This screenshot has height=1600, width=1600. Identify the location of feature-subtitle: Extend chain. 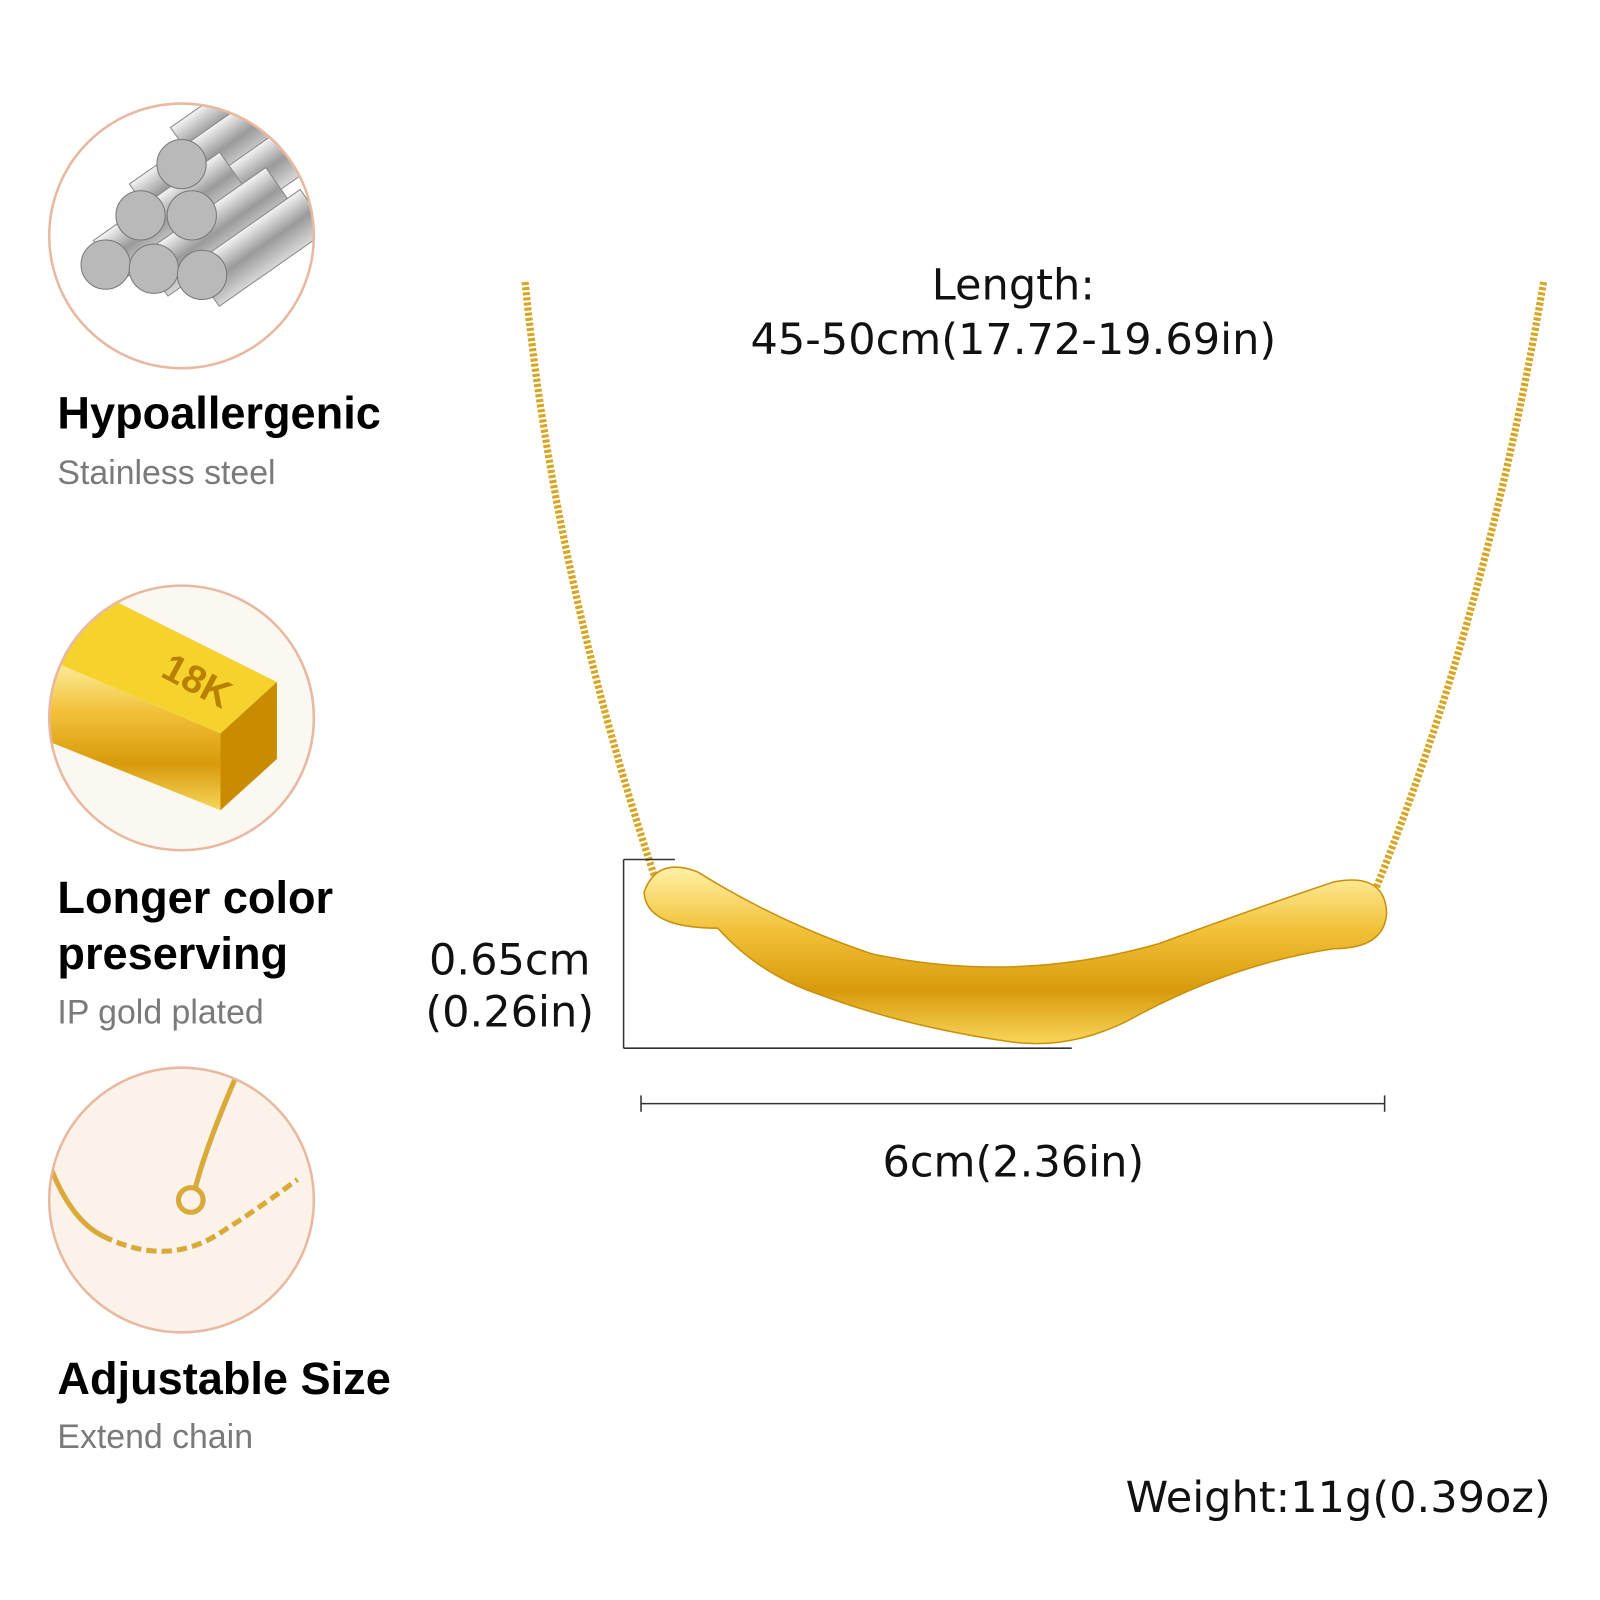
(155, 1437).